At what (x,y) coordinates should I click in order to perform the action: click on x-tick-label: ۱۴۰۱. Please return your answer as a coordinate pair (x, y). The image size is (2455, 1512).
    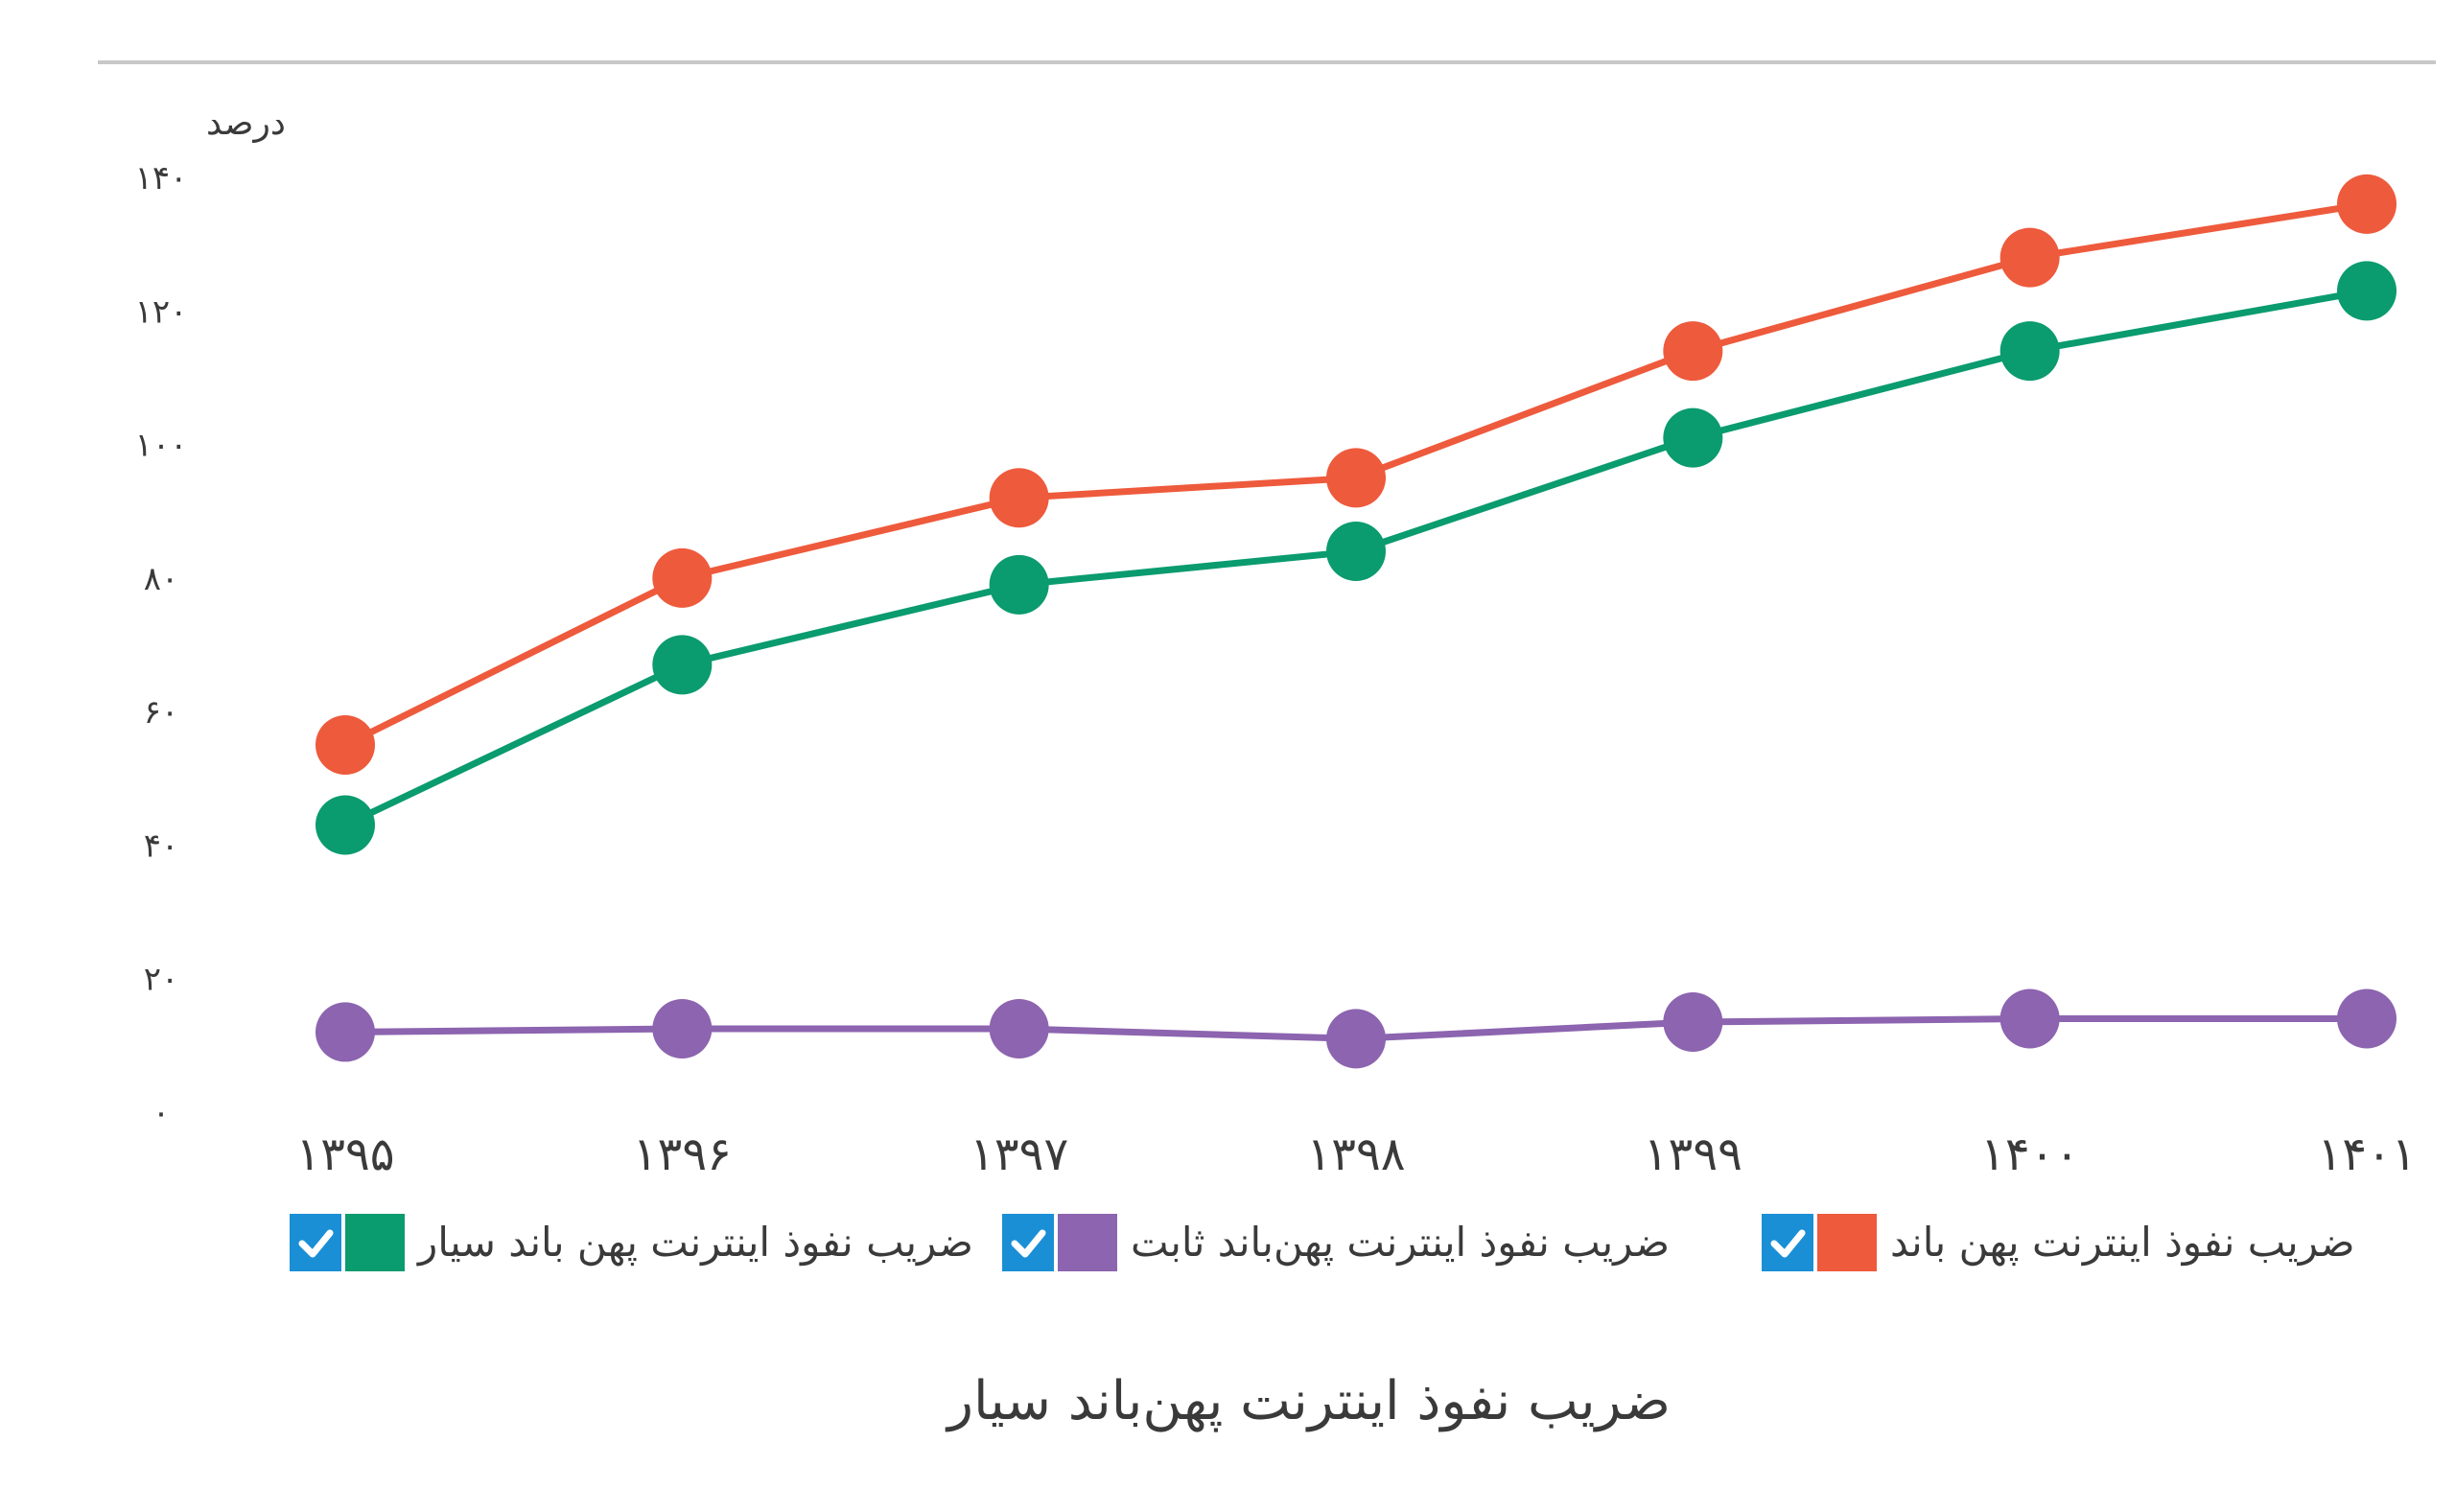
    Looking at the image, I should click on (2366, 1154).